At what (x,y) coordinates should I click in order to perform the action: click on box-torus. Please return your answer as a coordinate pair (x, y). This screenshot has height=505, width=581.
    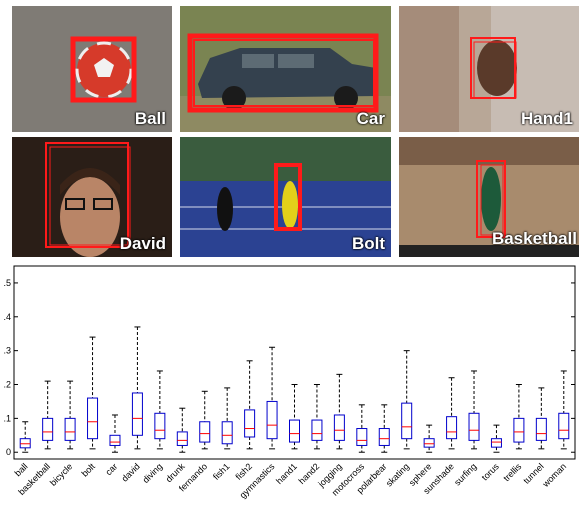
    Looking at the image, I should click on (496, 443).